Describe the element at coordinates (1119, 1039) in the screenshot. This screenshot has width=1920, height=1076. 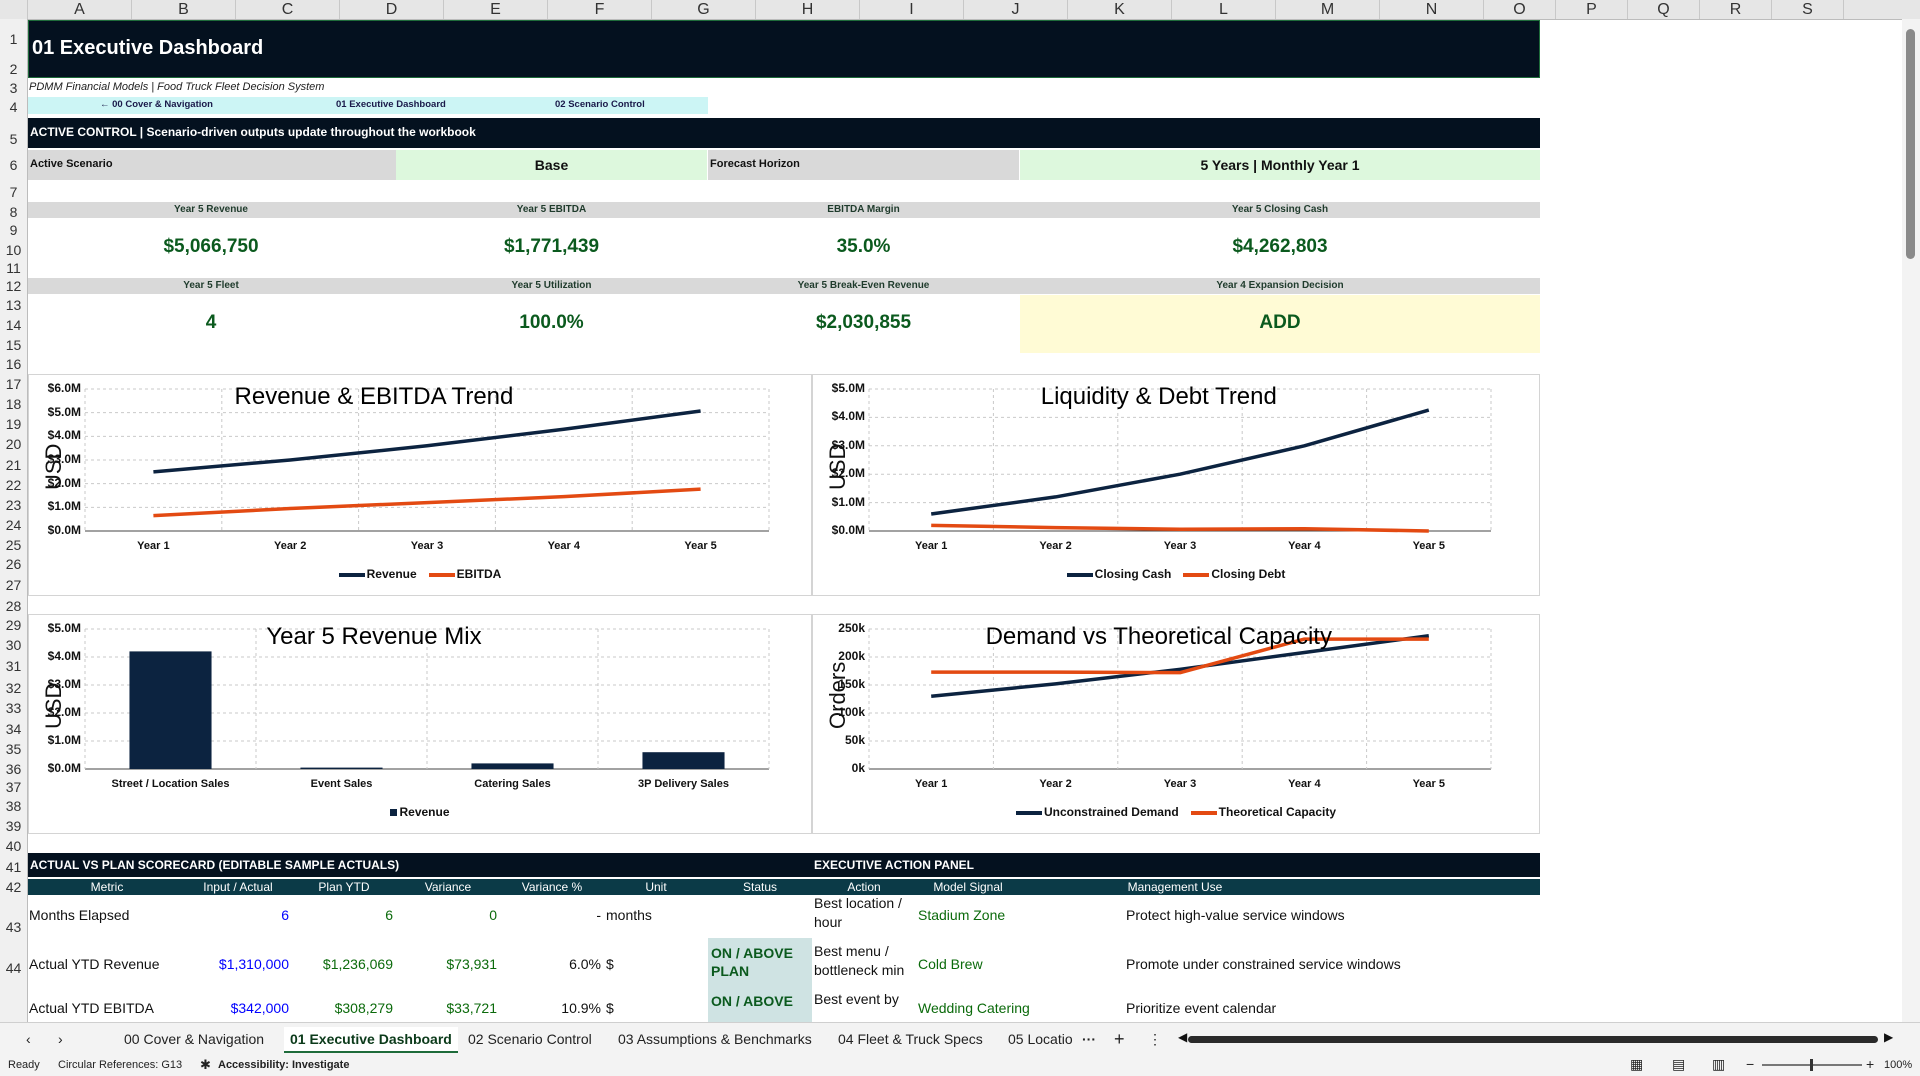
I see `add-sheet-icon: +` at that location.